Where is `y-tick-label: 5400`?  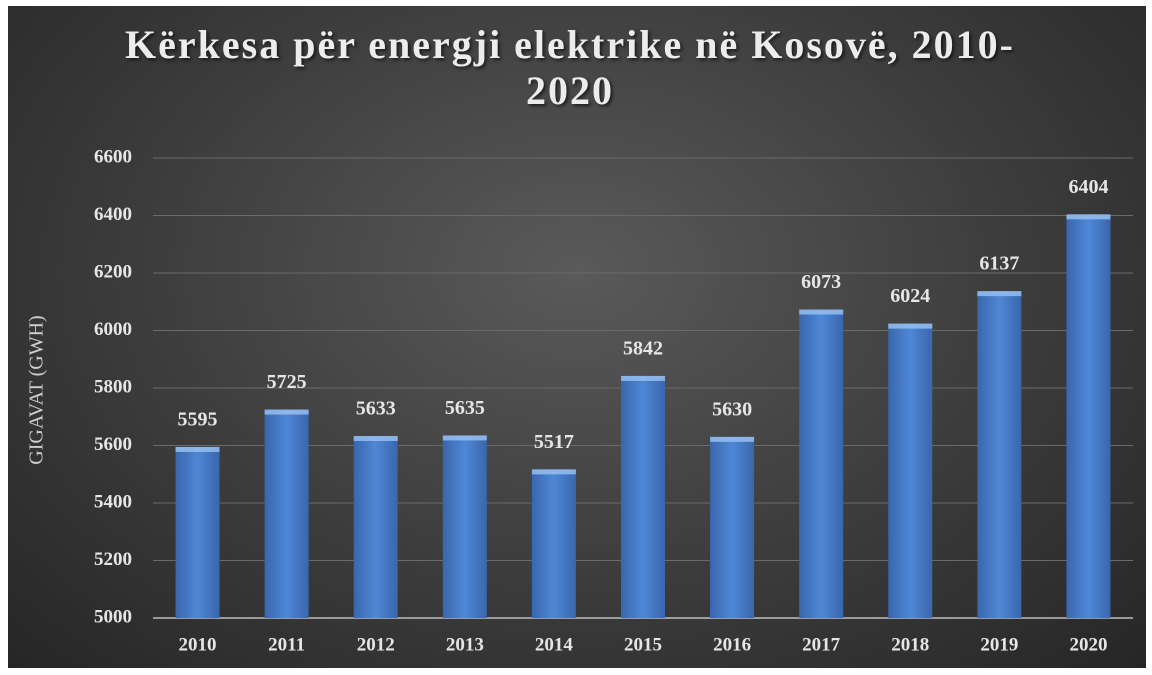 y-tick-label: 5400 is located at coordinates (113, 501).